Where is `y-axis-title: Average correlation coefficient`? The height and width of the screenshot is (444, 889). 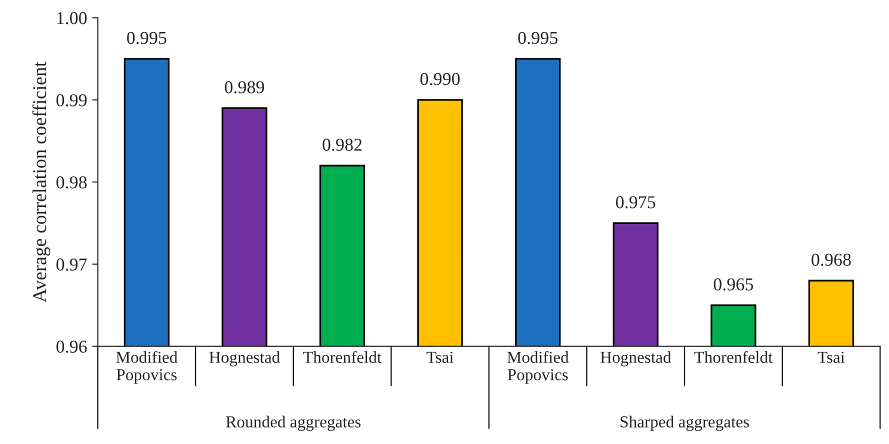 y-axis-title: Average correlation coefficient is located at coordinates (41, 182).